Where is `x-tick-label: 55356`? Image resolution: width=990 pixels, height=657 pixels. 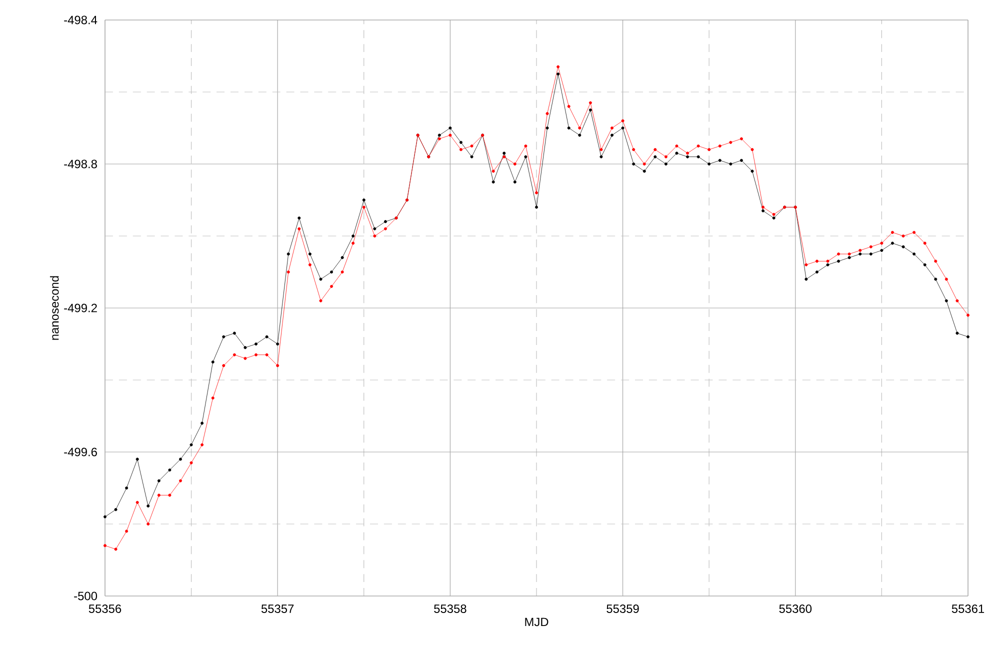
x-tick-label: 55356 is located at coordinates (105, 608).